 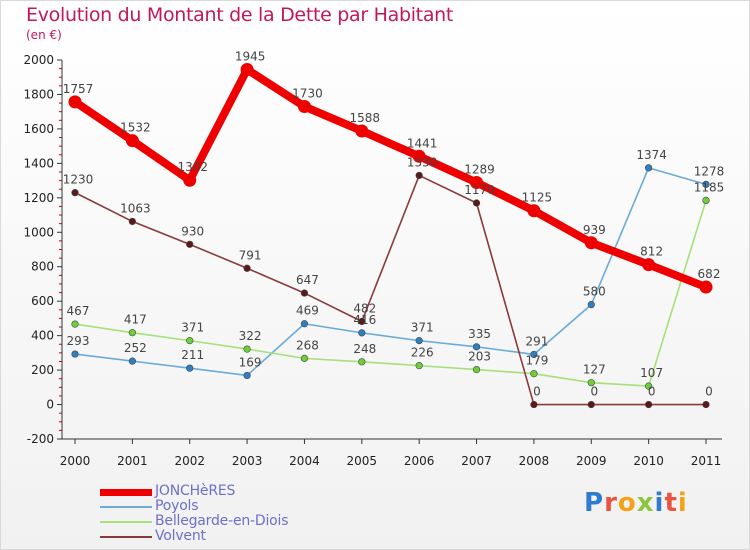 What do you see at coordinates (78, 311) in the screenshot?
I see `data-label: 467` at bounding box center [78, 311].